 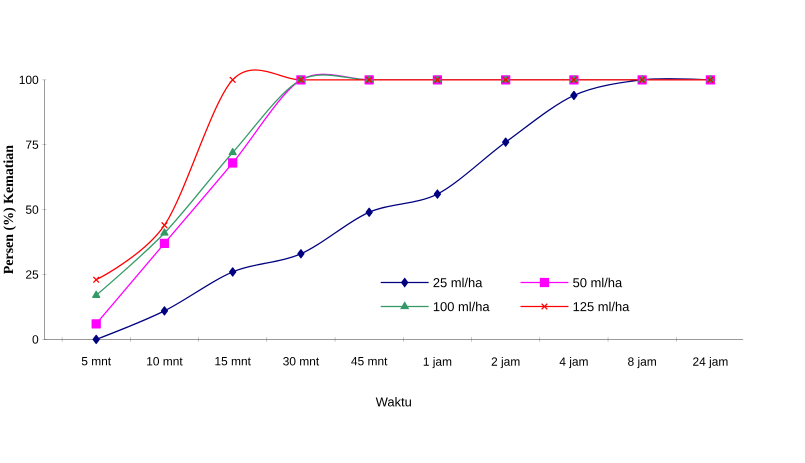 What do you see at coordinates (393, 401) in the screenshot?
I see `x-axis-title: Waktu` at bounding box center [393, 401].